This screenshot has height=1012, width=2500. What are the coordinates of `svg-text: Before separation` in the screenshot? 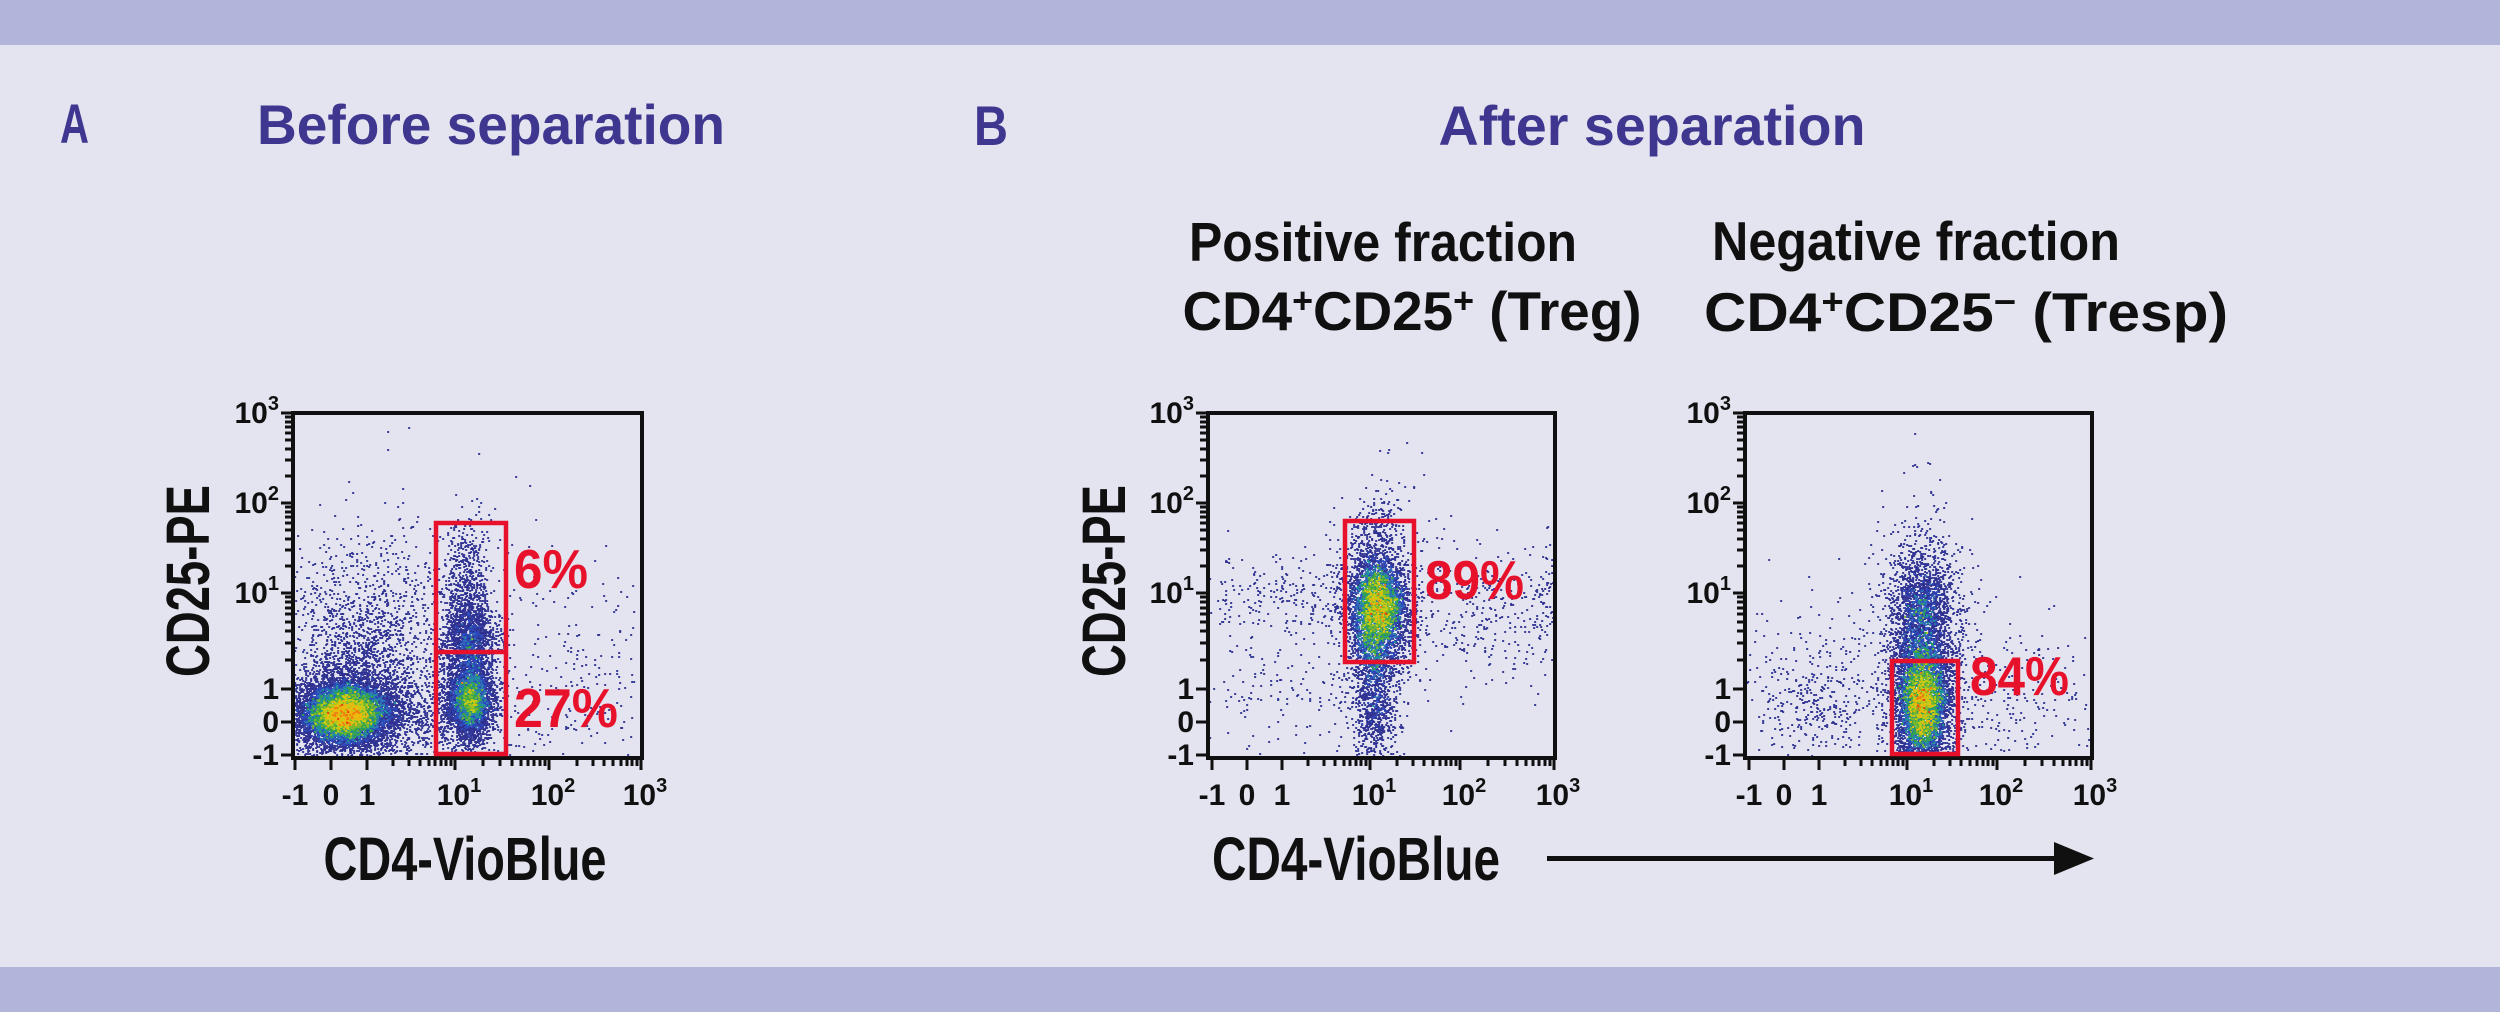 It's located at (491, 124).